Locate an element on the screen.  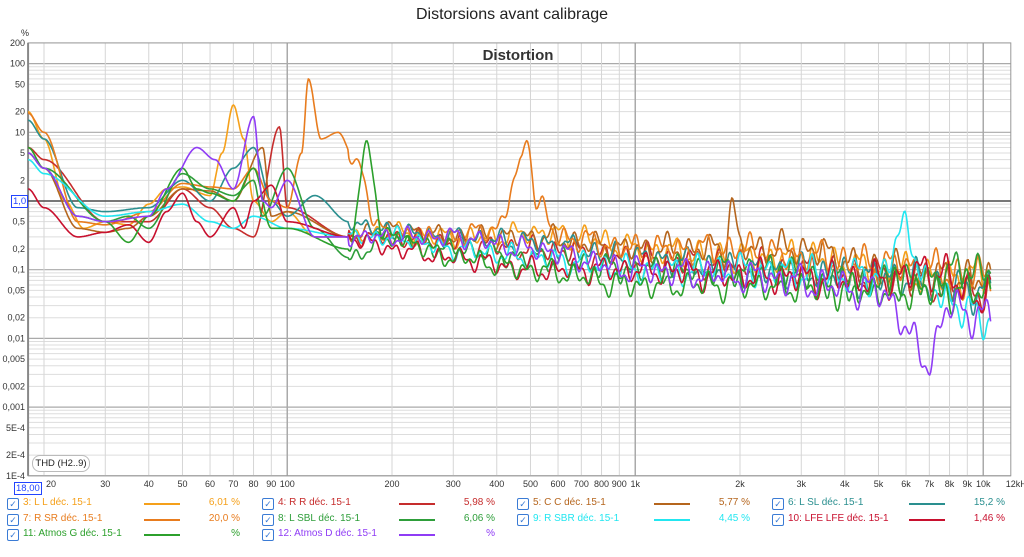
x-tick-label: 30 is located at coordinates (105, 484).